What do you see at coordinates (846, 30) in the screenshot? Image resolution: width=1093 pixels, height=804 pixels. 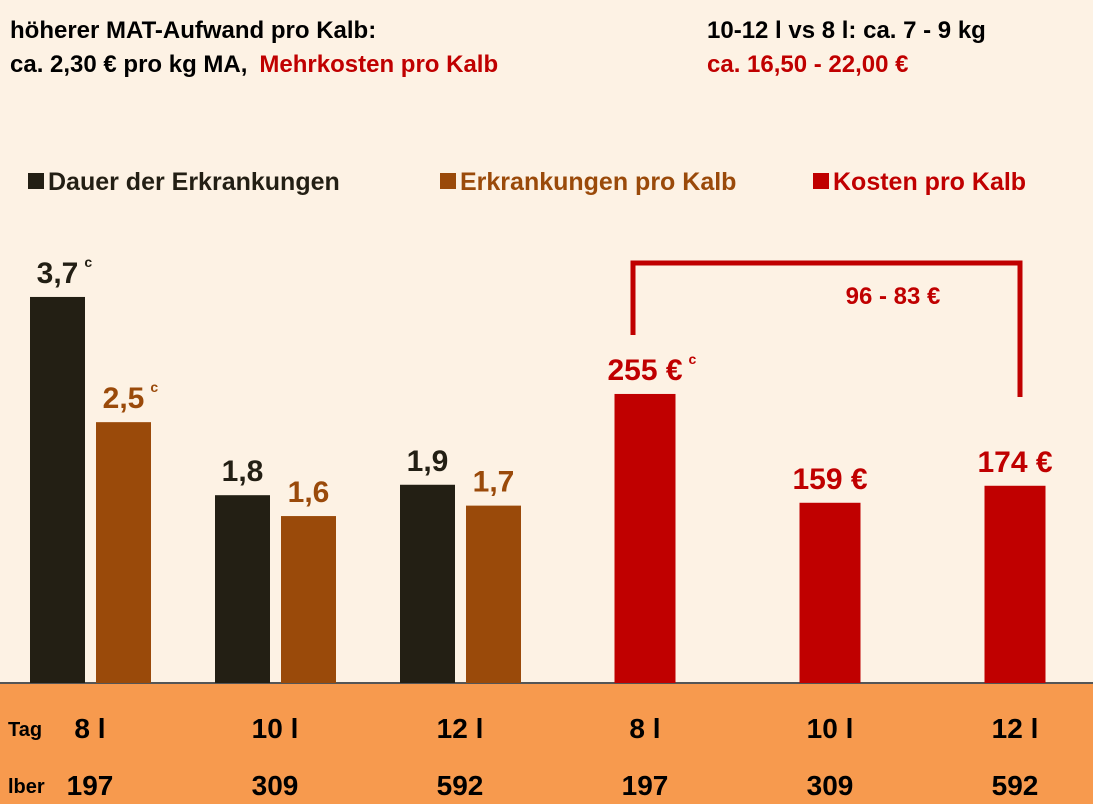 I see `header-line: 10-12 l vs 8 l: ca. 7 - 9 kg` at bounding box center [846, 30].